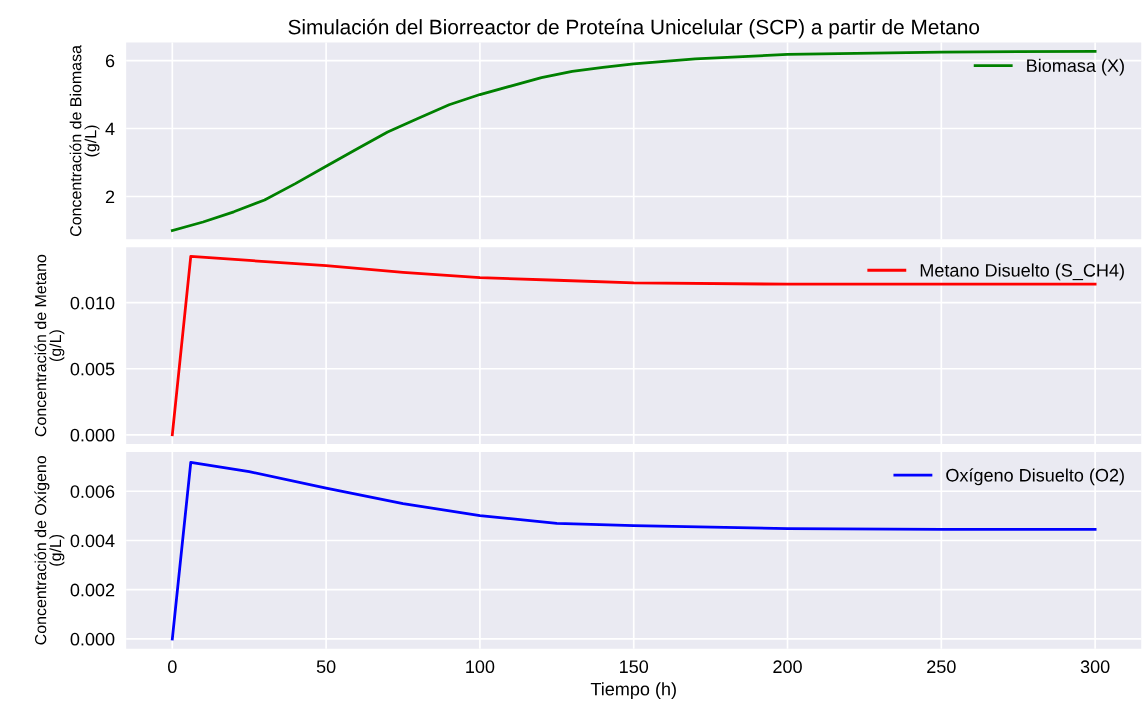 This screenshot has height=709, width=1147. Describe the element at coordinates (172, 667) in the screenshot. I see `x-tick-label: 0` at that location.